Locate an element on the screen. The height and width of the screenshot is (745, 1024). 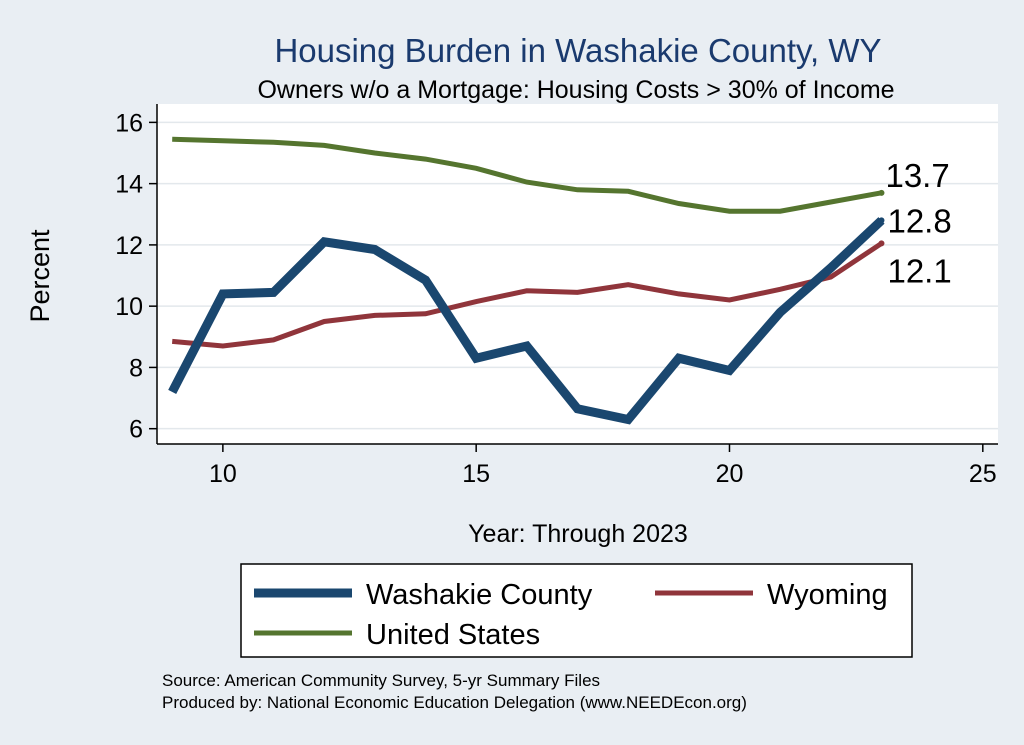
x-tick-label-15: 15 is located at coordinates (476, 474).